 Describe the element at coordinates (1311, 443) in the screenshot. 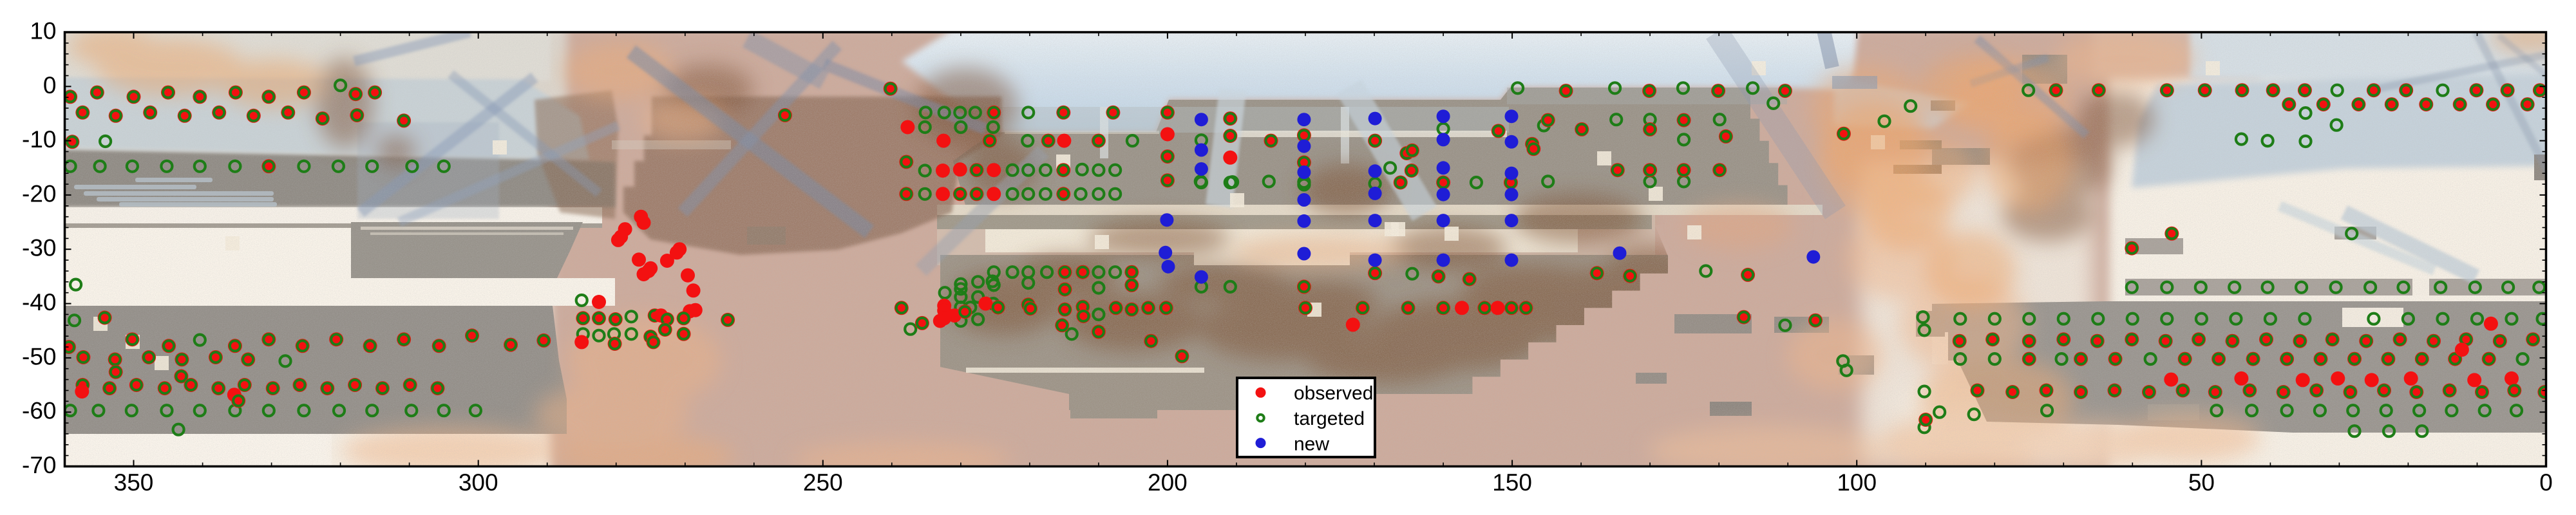

I see `svg-text: new` at that location.